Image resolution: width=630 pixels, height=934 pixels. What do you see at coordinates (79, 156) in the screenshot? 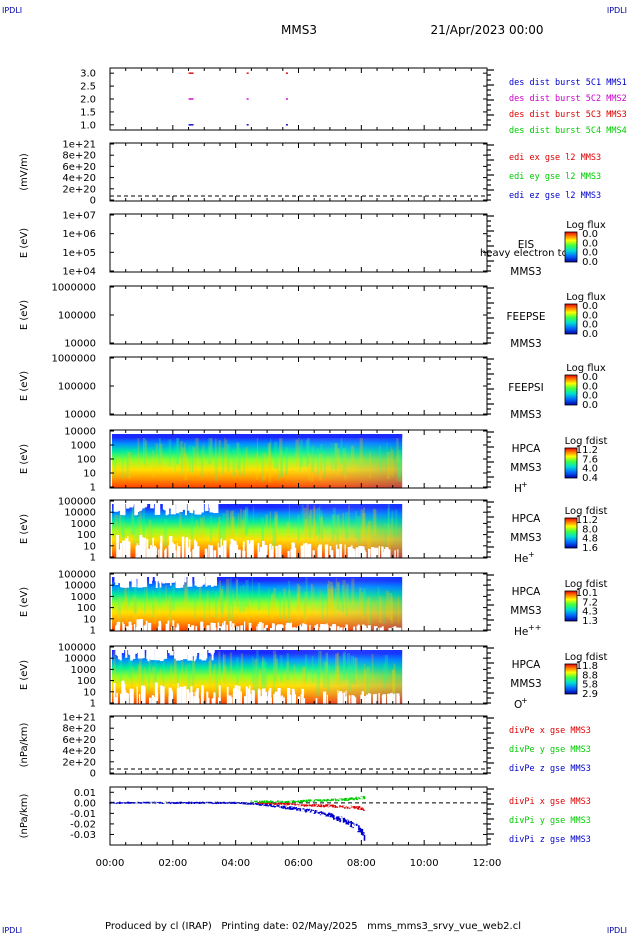
I see `y-tick-label: 8e+20` at bounding box center [79, 156].